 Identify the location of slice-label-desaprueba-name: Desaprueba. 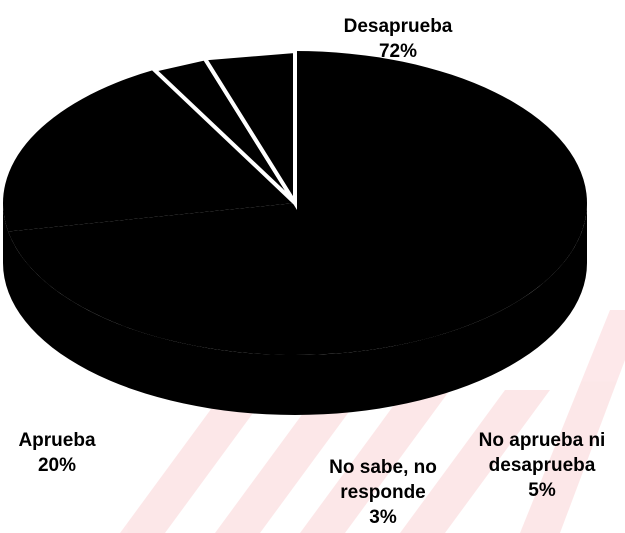
(398, 26).